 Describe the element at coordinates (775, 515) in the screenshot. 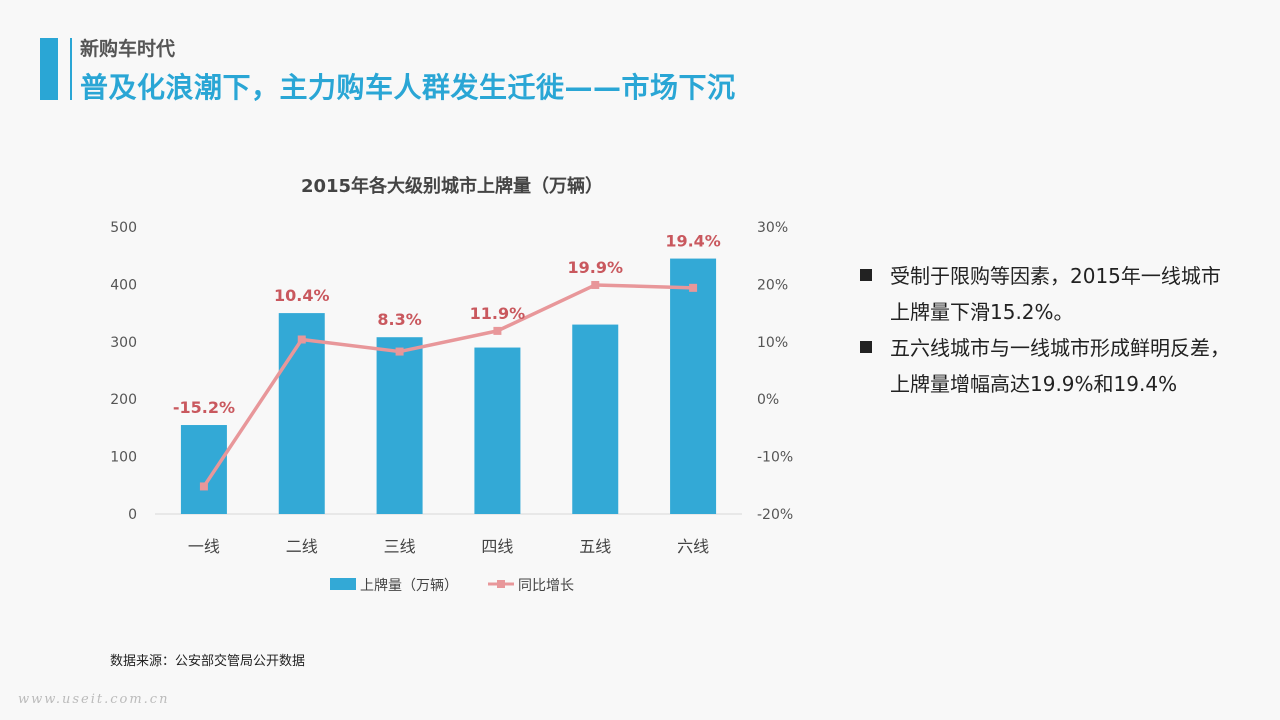

I see `y-right-tick-label: -20%` at that location.